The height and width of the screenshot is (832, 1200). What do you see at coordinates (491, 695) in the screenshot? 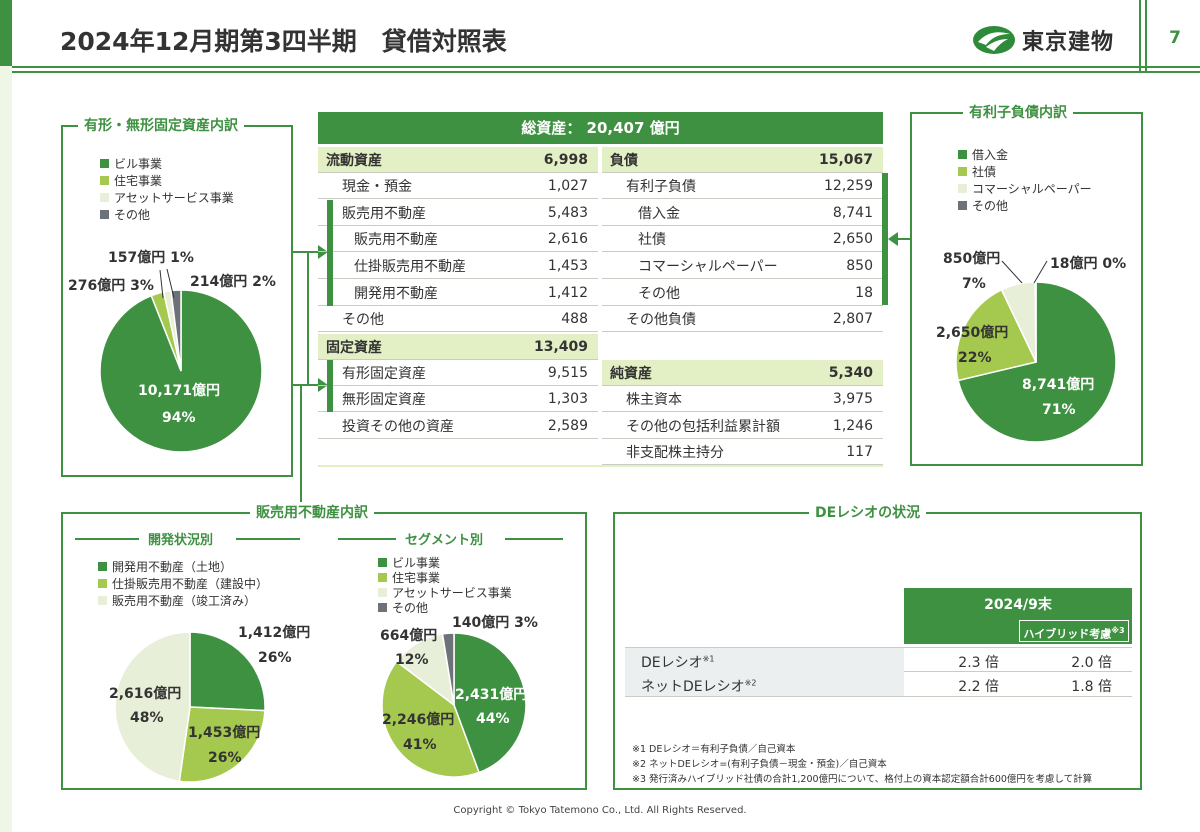
I see `pie-label-seg-building: 2,431億円` at bounding box center [491, 695].